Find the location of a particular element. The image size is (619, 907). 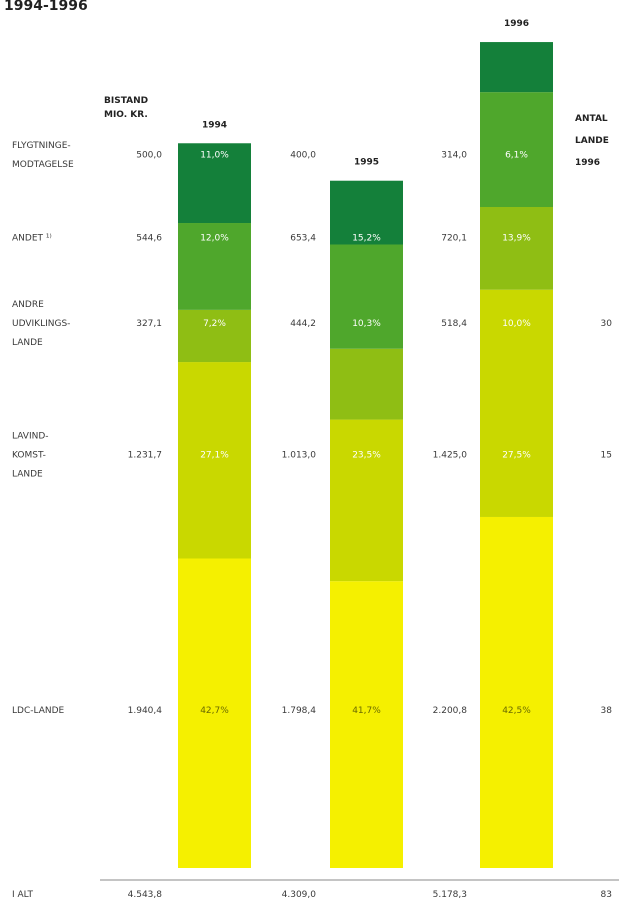

category-label: 1994 is located at coordinates (214, 125).